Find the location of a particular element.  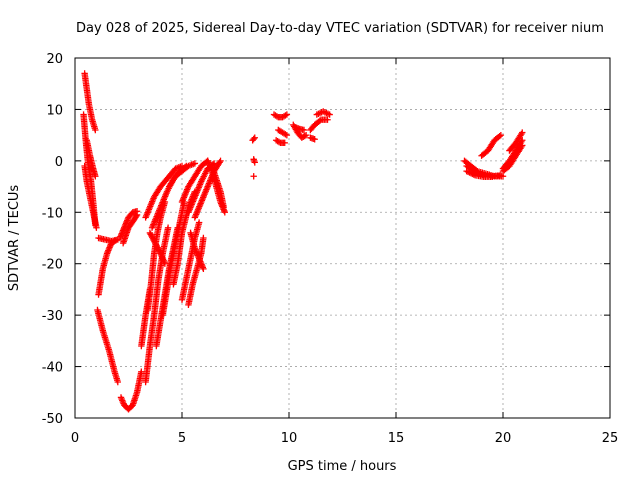

y-tick-label: 10 is located at coordinates (54, 110).